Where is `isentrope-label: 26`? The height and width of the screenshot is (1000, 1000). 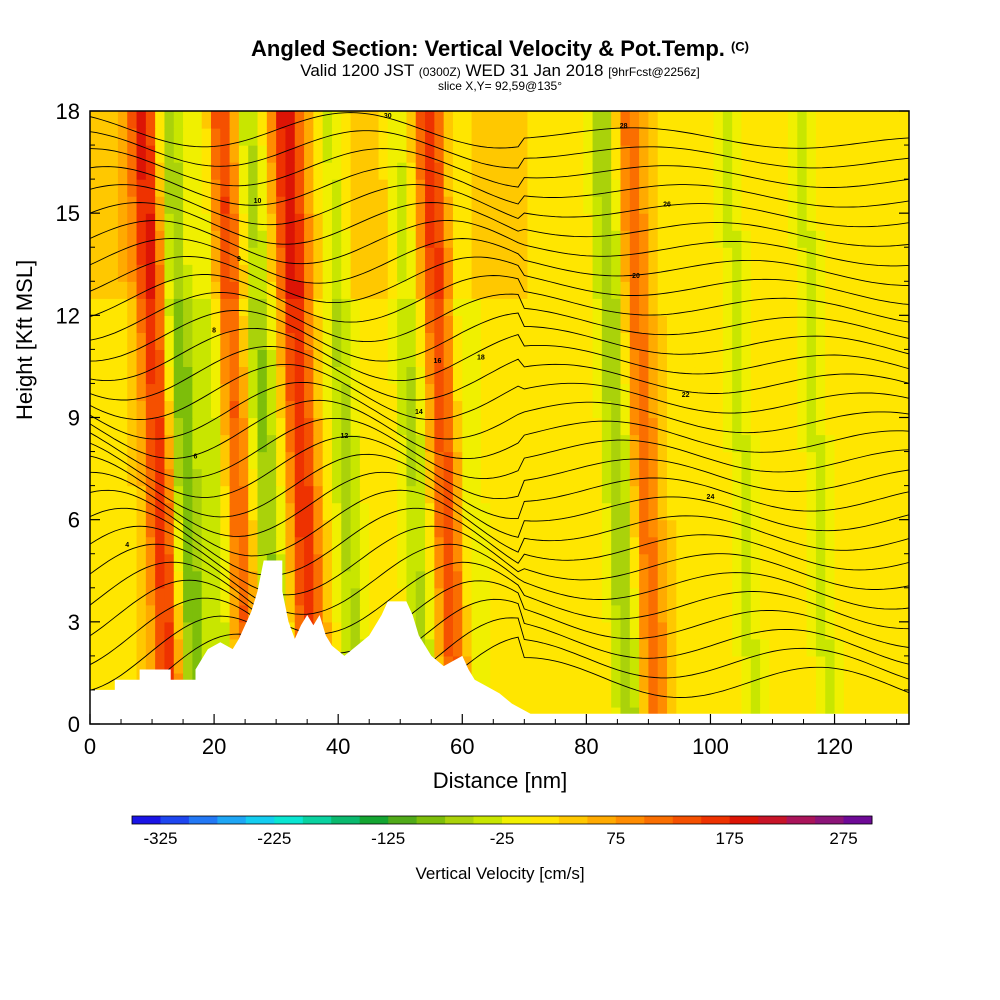 isentrope-label: 26 is located at coordinates (667, 204).